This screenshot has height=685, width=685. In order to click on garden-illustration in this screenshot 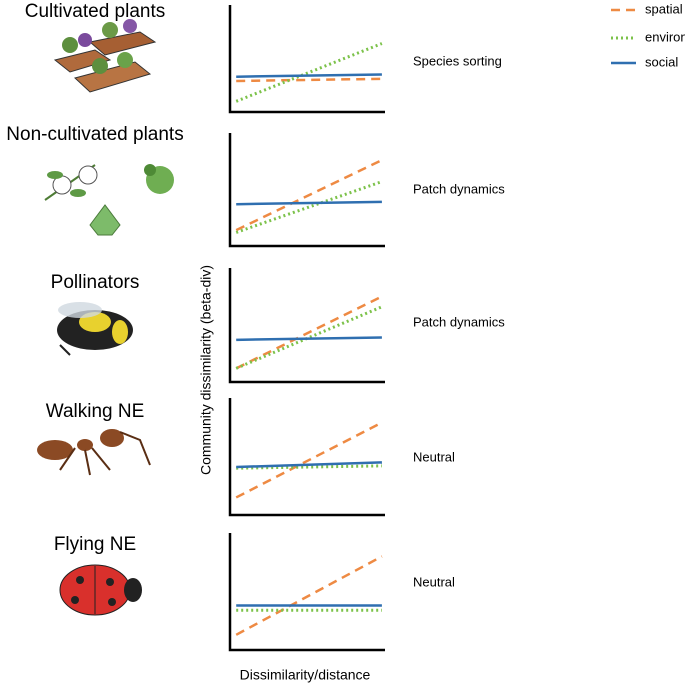, I will do `click(105, 56)`.